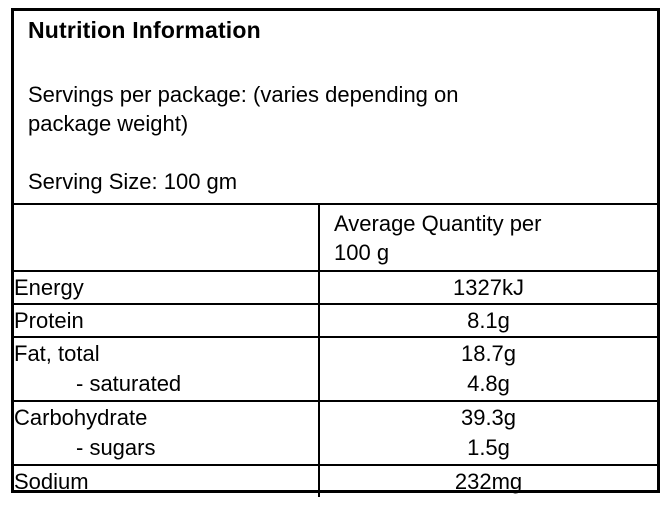  I want to click on row-value: 1327kJ, so click(488, 287).